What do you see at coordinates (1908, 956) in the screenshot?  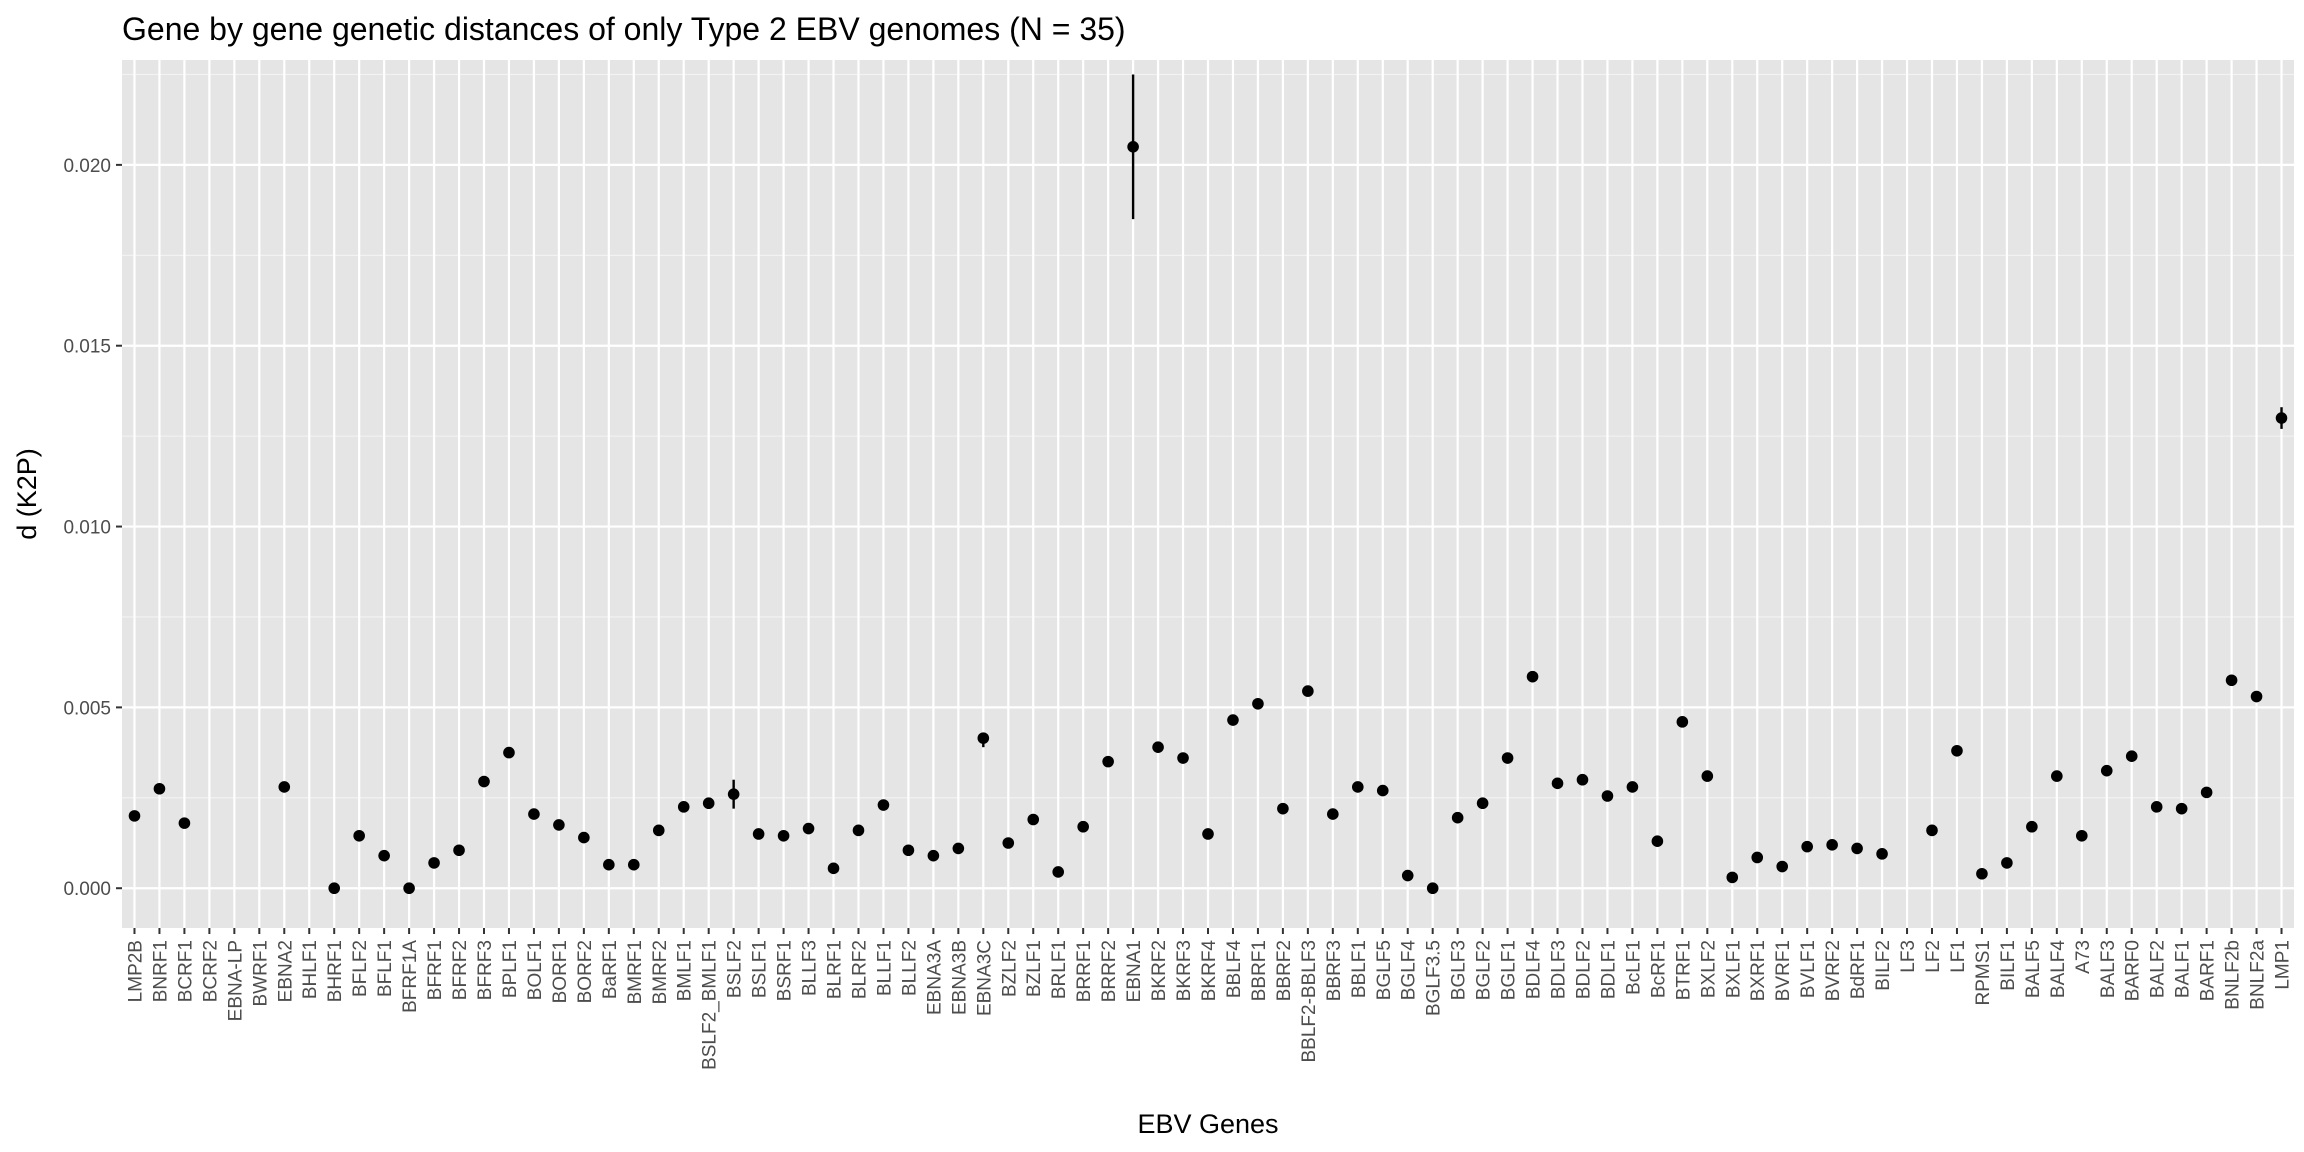 I see `x-tick-label: LF3` at bounding box center [1908, 956].